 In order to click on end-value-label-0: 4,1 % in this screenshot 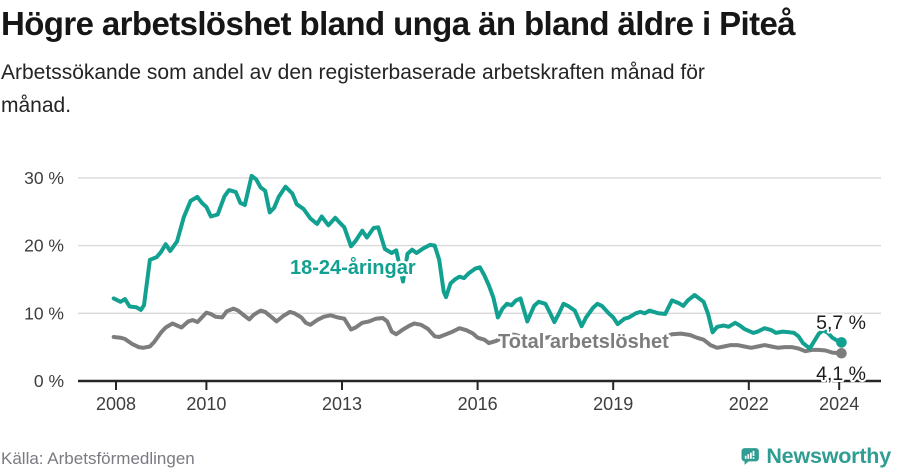, I will do `click(841, 374)`.